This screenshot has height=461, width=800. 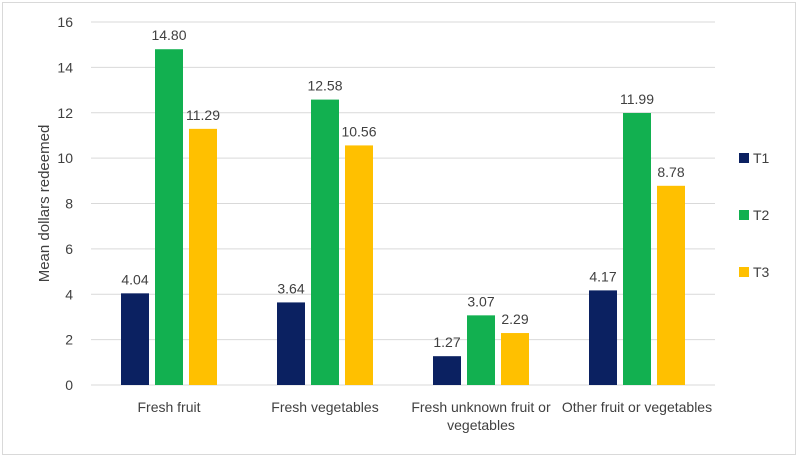 What do you see at coordinates (44, 204) in the screenshot?
I see `y-axis-label: Mean dollars redeemed` at bounding box center [44, 204].